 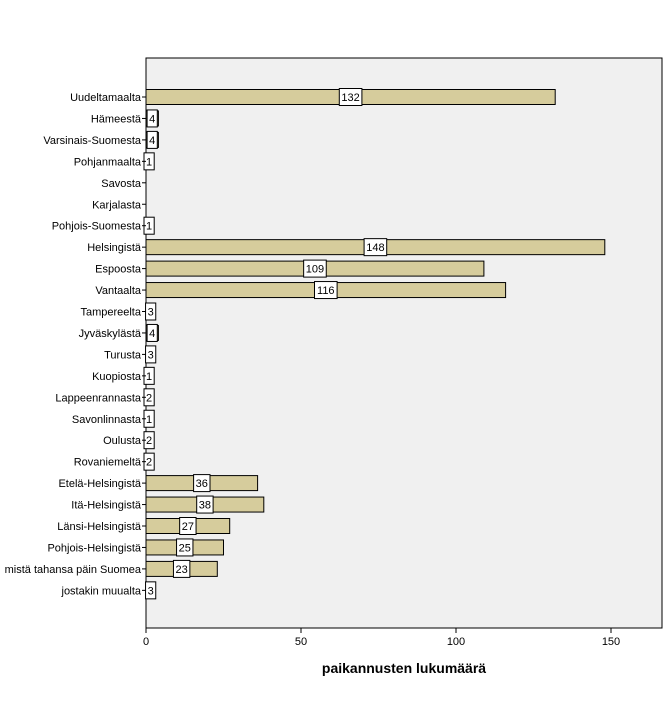 I want to click on x-tick-label: 50, so click(x=301, y=642).